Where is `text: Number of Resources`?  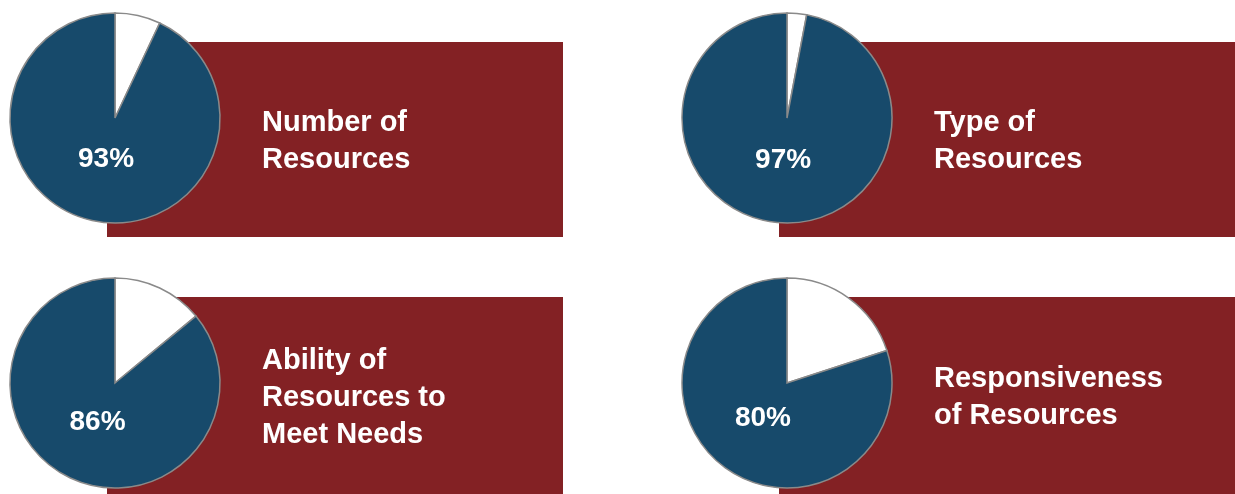 text: Number of Resources is located at coordinates (336, 139).